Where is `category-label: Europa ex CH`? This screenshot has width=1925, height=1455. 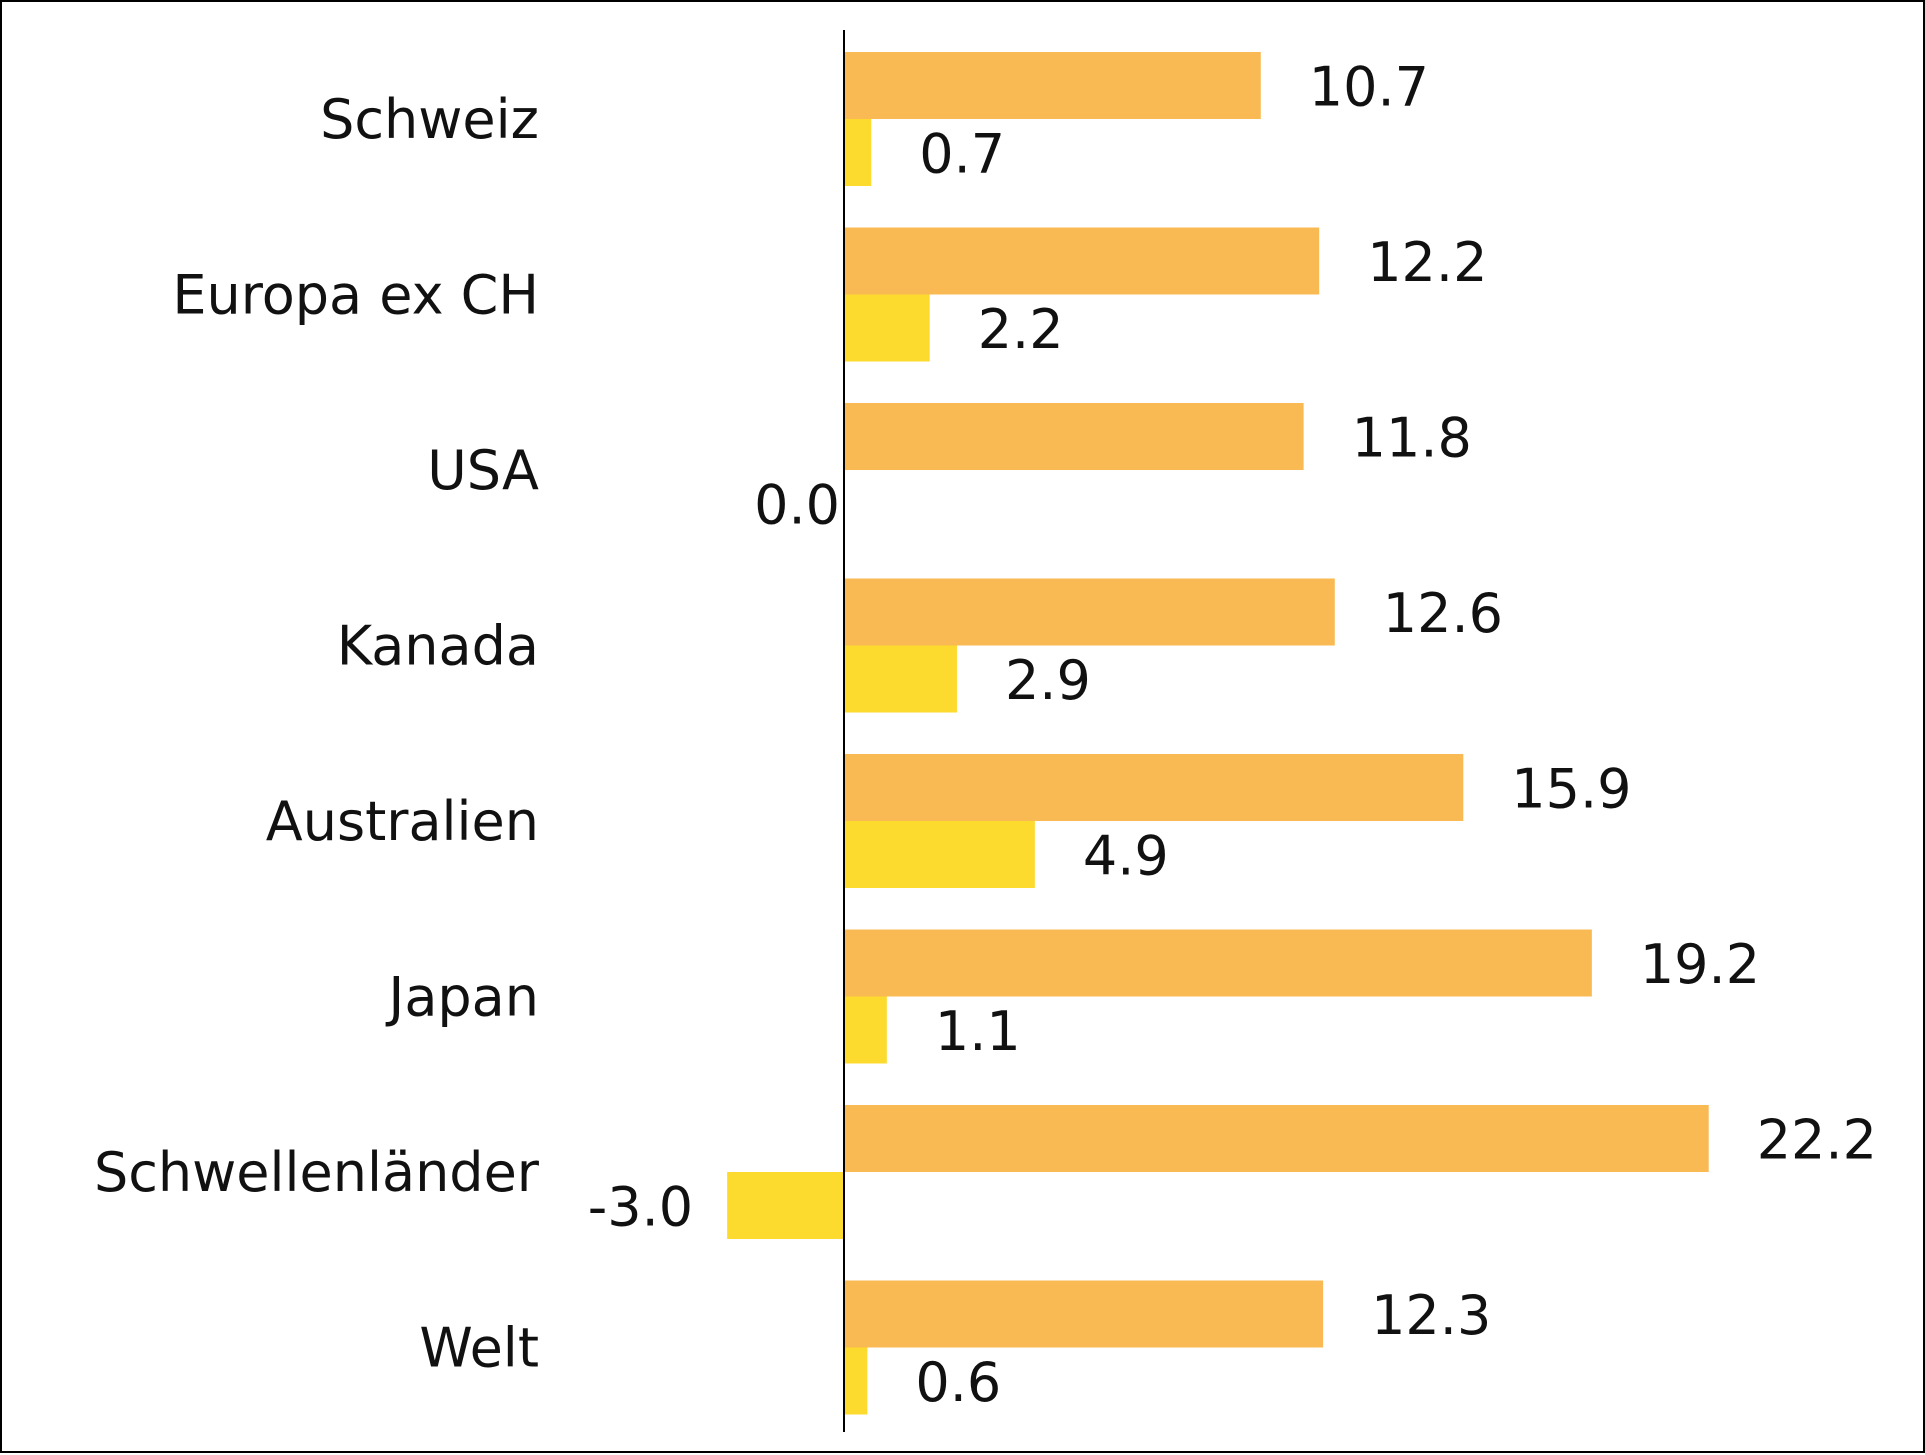
category-label: Europa ex CH is located at coordinates (355, 295).